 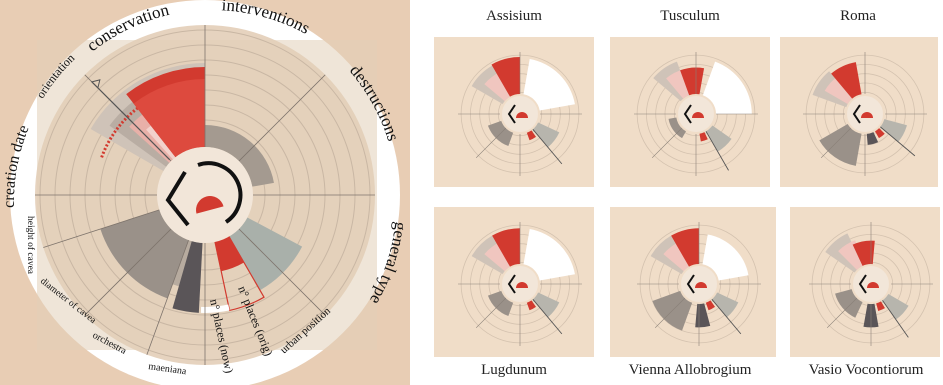 I want to click on thumbnail-title: Tusculum, so click(x=690, y=16).